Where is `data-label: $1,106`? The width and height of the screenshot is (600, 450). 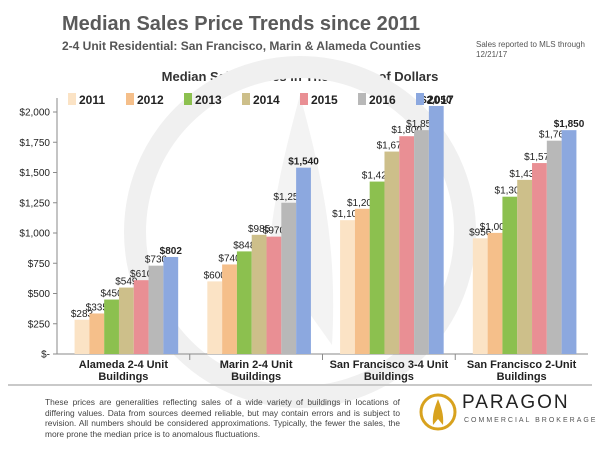
data-label: $1,106 is located at coordinates (347, 214).